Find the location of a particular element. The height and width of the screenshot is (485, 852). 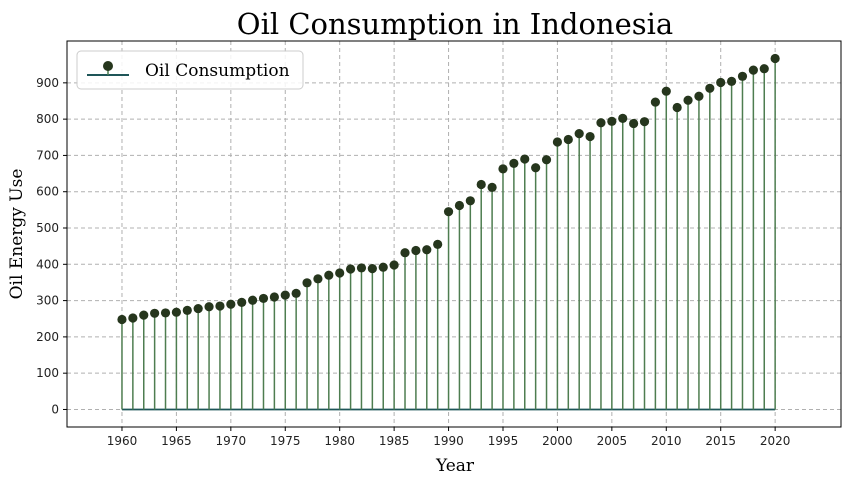

y-tick-label: 900 is located at coordinates (47, 83).